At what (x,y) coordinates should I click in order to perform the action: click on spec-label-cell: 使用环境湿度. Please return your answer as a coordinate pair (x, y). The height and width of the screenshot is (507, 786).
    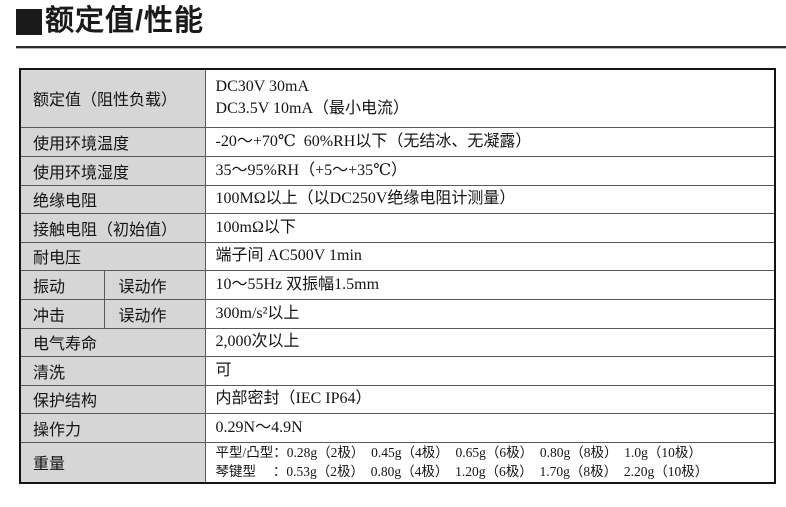
    Looking at the image, I should click on (112, 170).